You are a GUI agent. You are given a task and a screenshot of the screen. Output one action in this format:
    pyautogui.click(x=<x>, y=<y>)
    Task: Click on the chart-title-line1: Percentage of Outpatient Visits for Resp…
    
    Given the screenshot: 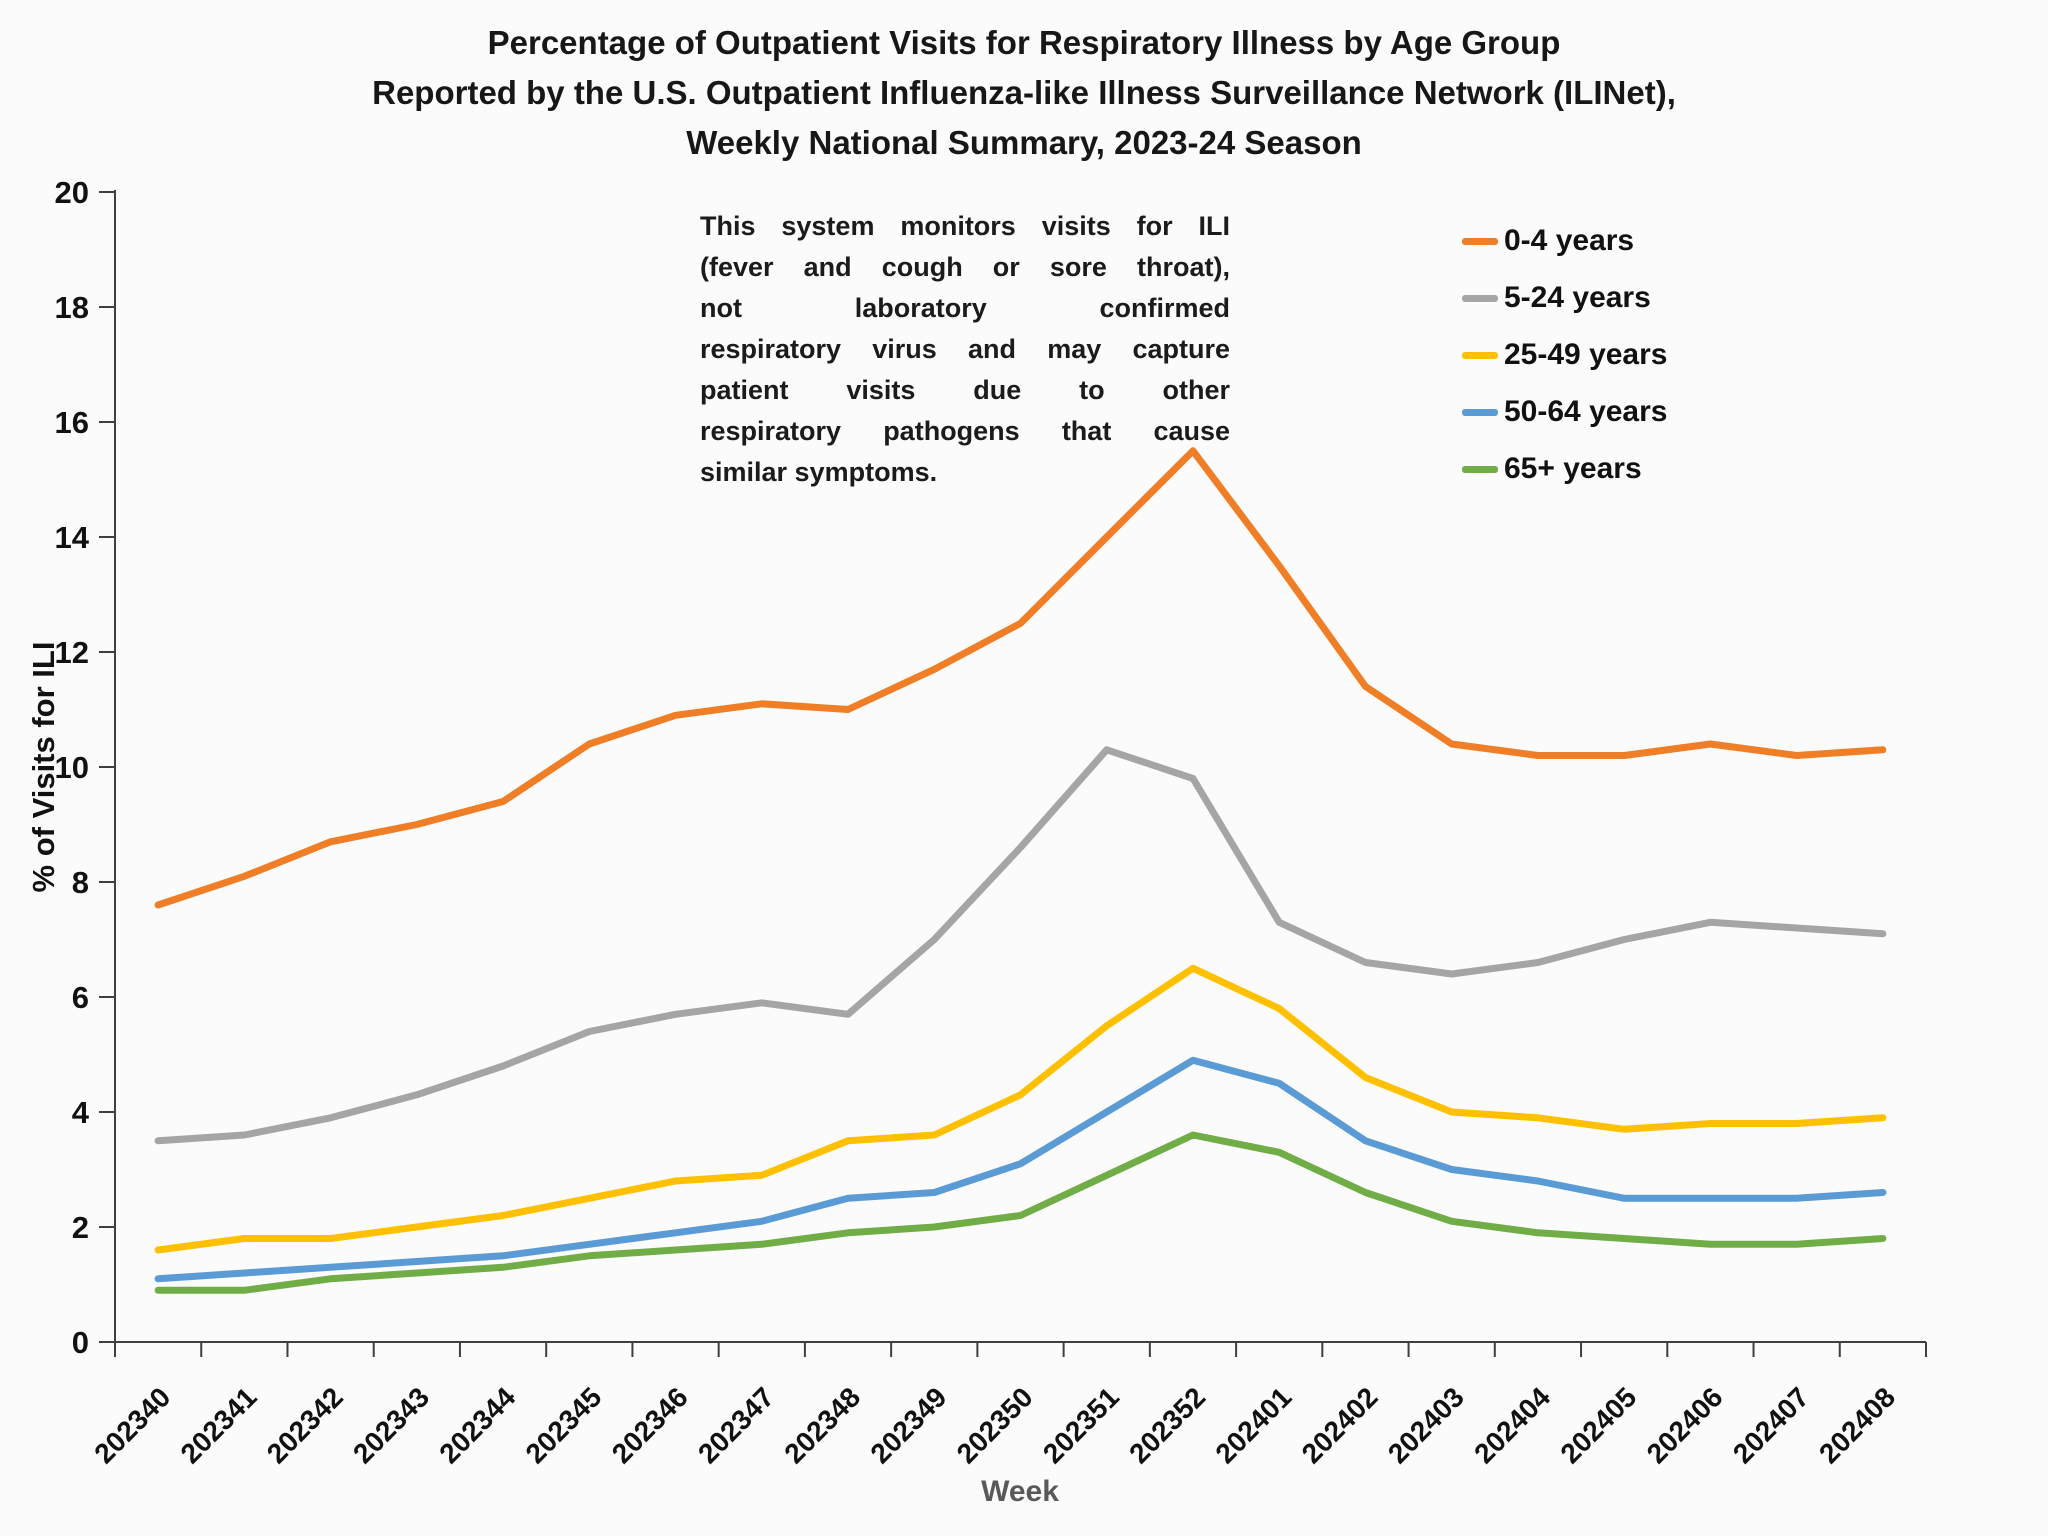 What is the action you would take?
    pyautogui.click(x=1024, y=42)
    